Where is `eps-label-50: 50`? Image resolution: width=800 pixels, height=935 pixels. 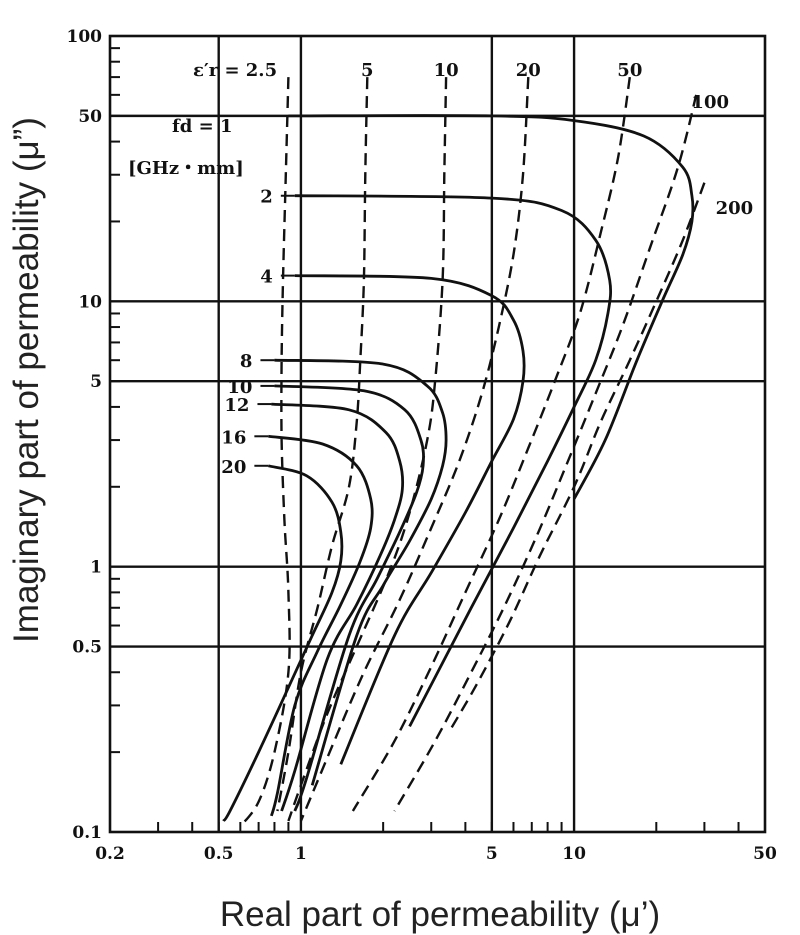
eps-label-50: 50 is located at coordinates (629, 70).